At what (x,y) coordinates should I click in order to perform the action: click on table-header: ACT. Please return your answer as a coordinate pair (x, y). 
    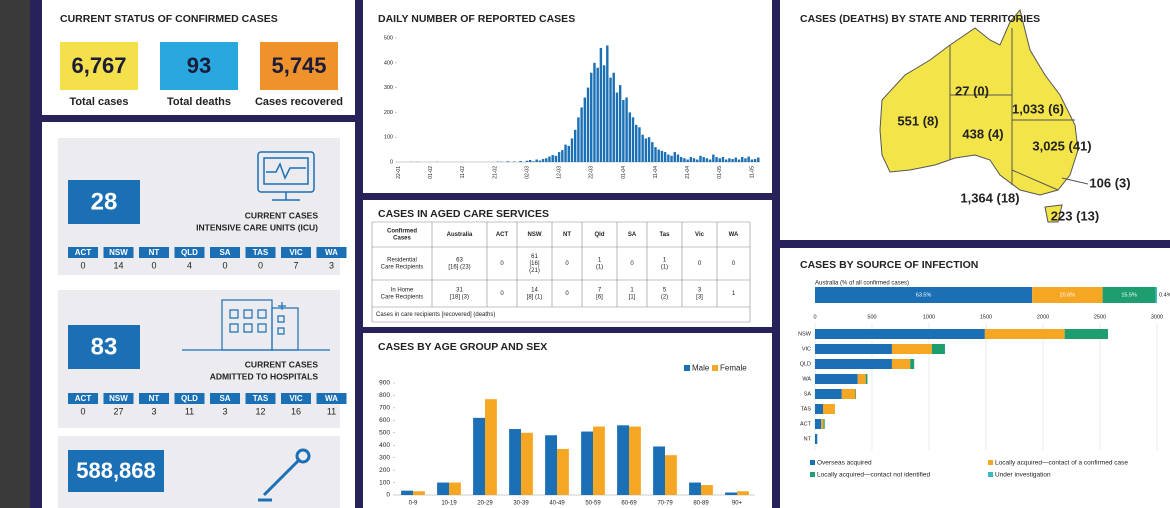
    Looking at the image, I should click on (502, 235).